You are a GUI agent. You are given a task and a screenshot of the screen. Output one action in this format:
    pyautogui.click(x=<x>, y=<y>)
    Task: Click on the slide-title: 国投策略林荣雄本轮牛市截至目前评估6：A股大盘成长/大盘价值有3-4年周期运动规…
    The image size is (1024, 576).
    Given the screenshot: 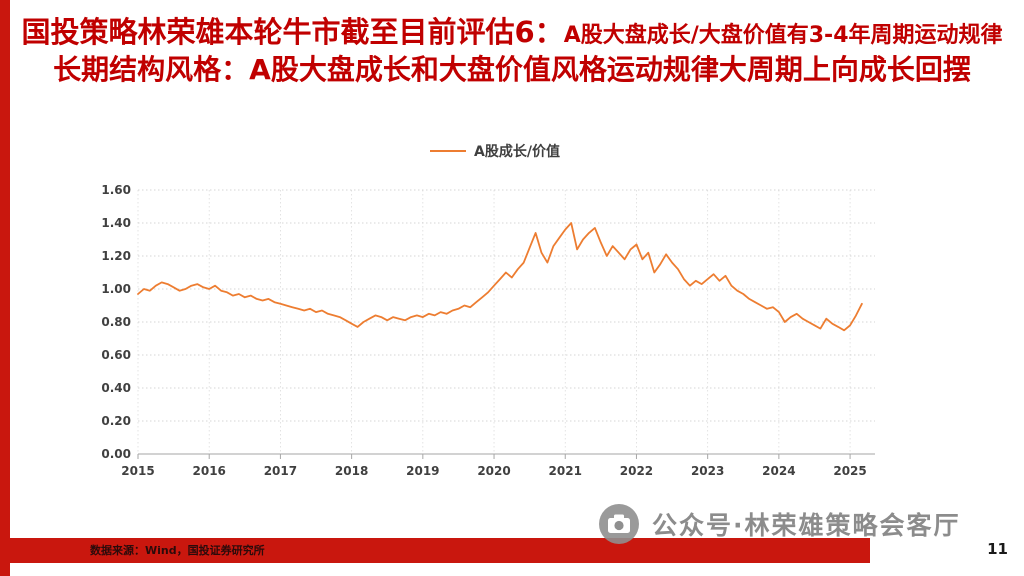 What is the action you would take?
    pyautogui.click(x=512, y=51)
    